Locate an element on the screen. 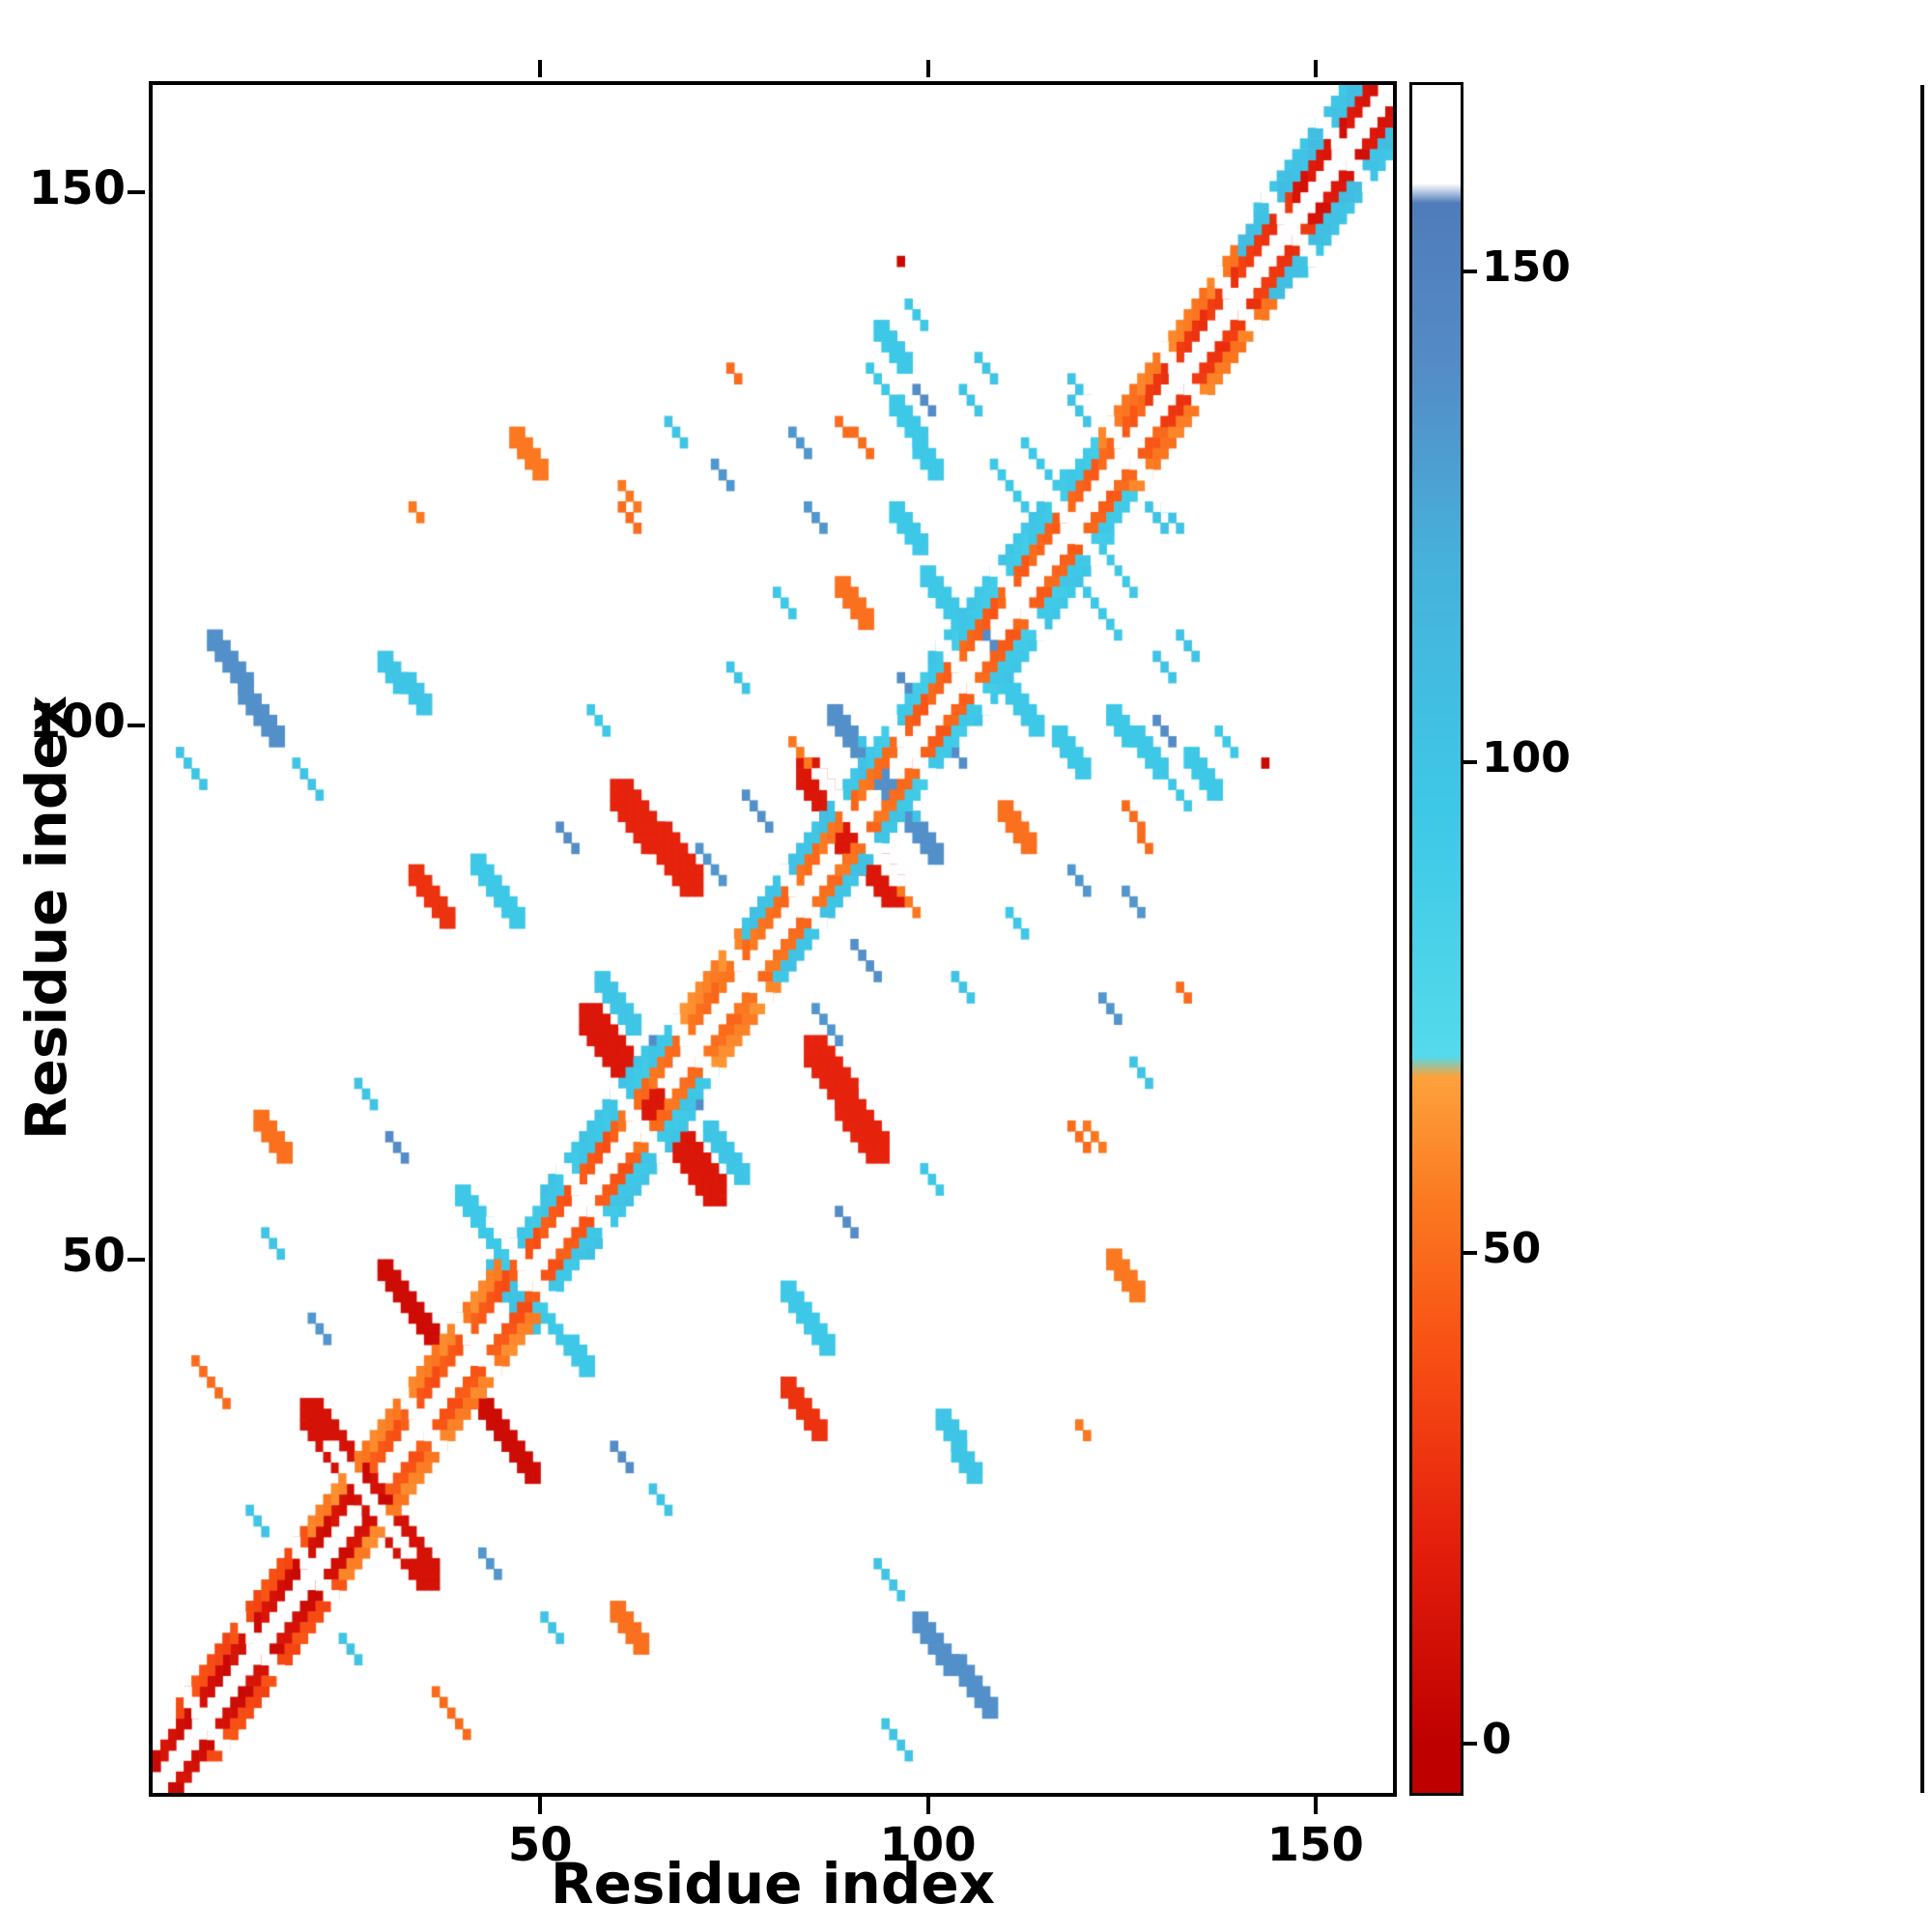 This screenshot has height=1932, width=1932. x-tick-label: 150 is located at coordinates (1315, 1845).